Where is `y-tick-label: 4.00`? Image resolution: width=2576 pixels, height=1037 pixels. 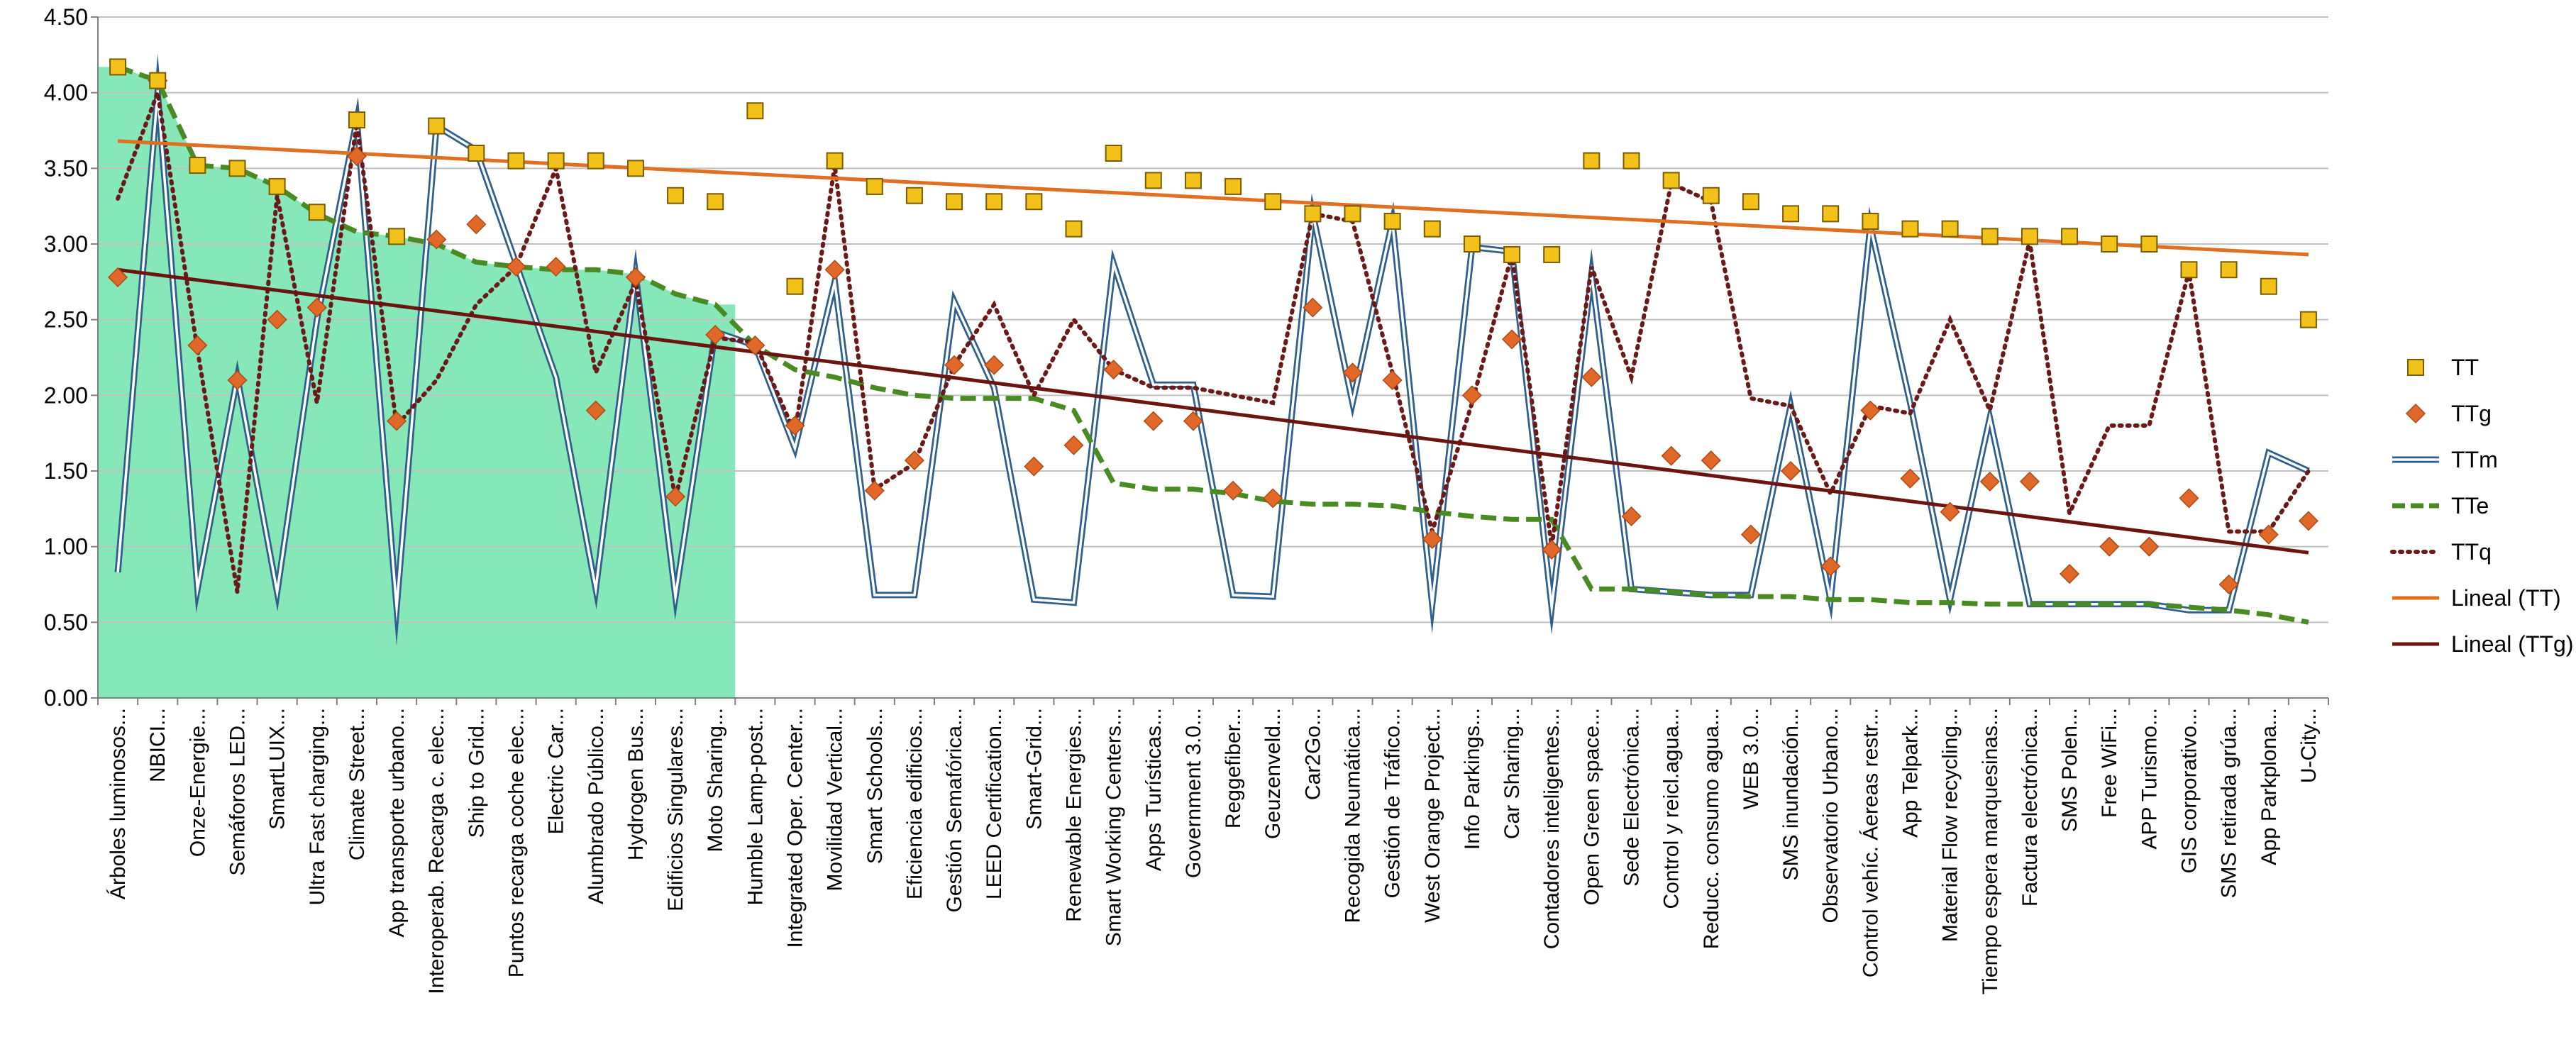
y-tick-label: 4.00 is located at coordinates (66, 93).